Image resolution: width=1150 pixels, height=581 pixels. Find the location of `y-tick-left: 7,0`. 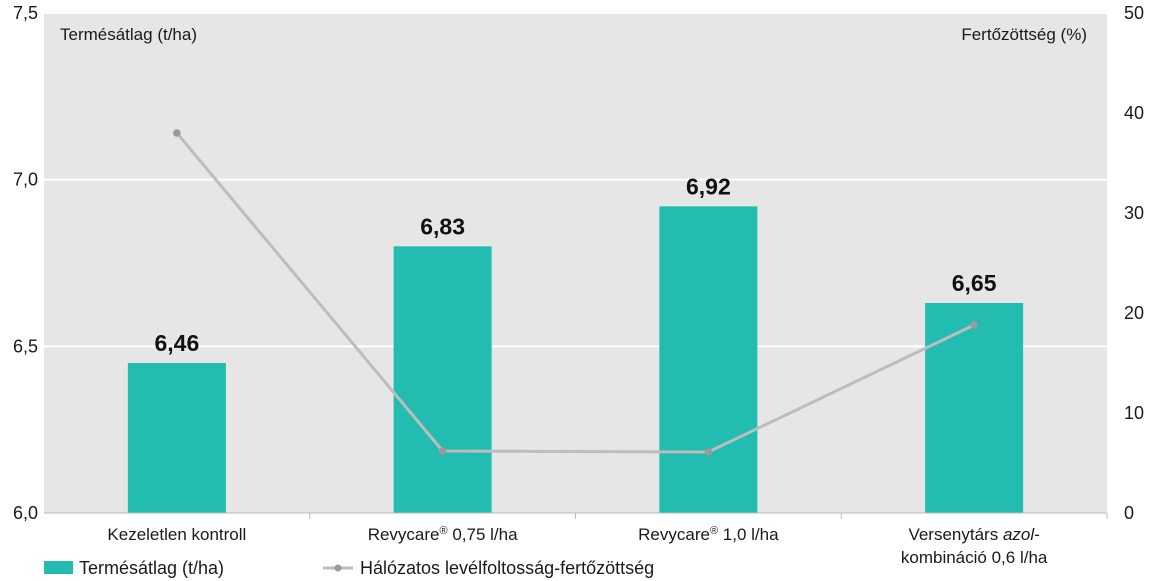

y-tick-left: 7,0 is located at coordinates (25, 180).